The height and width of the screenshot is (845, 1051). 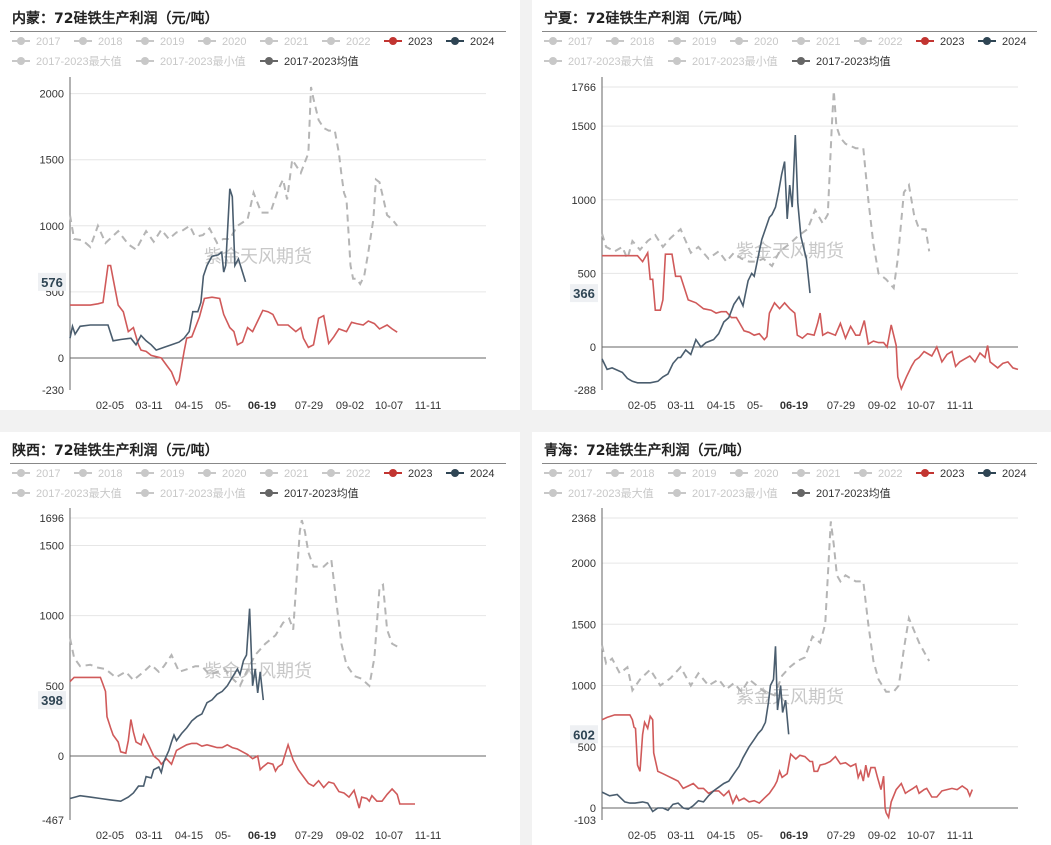 I want to click on current-value-label: 576, so click(x=52, y=282).